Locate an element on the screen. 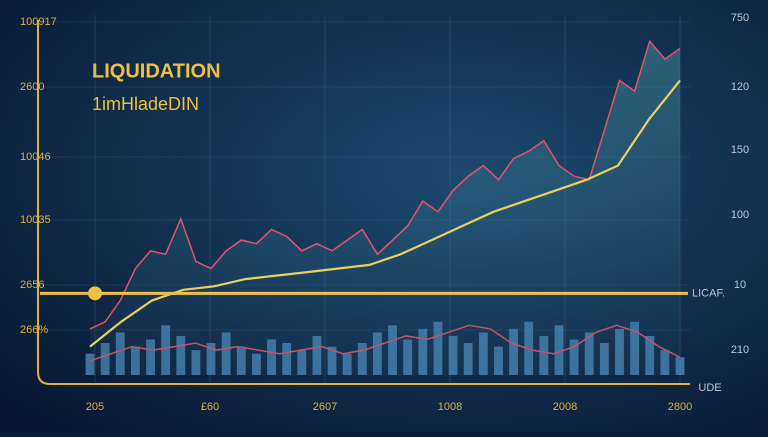  x-tick-label: 1008 is located at coordinates (450, 407).